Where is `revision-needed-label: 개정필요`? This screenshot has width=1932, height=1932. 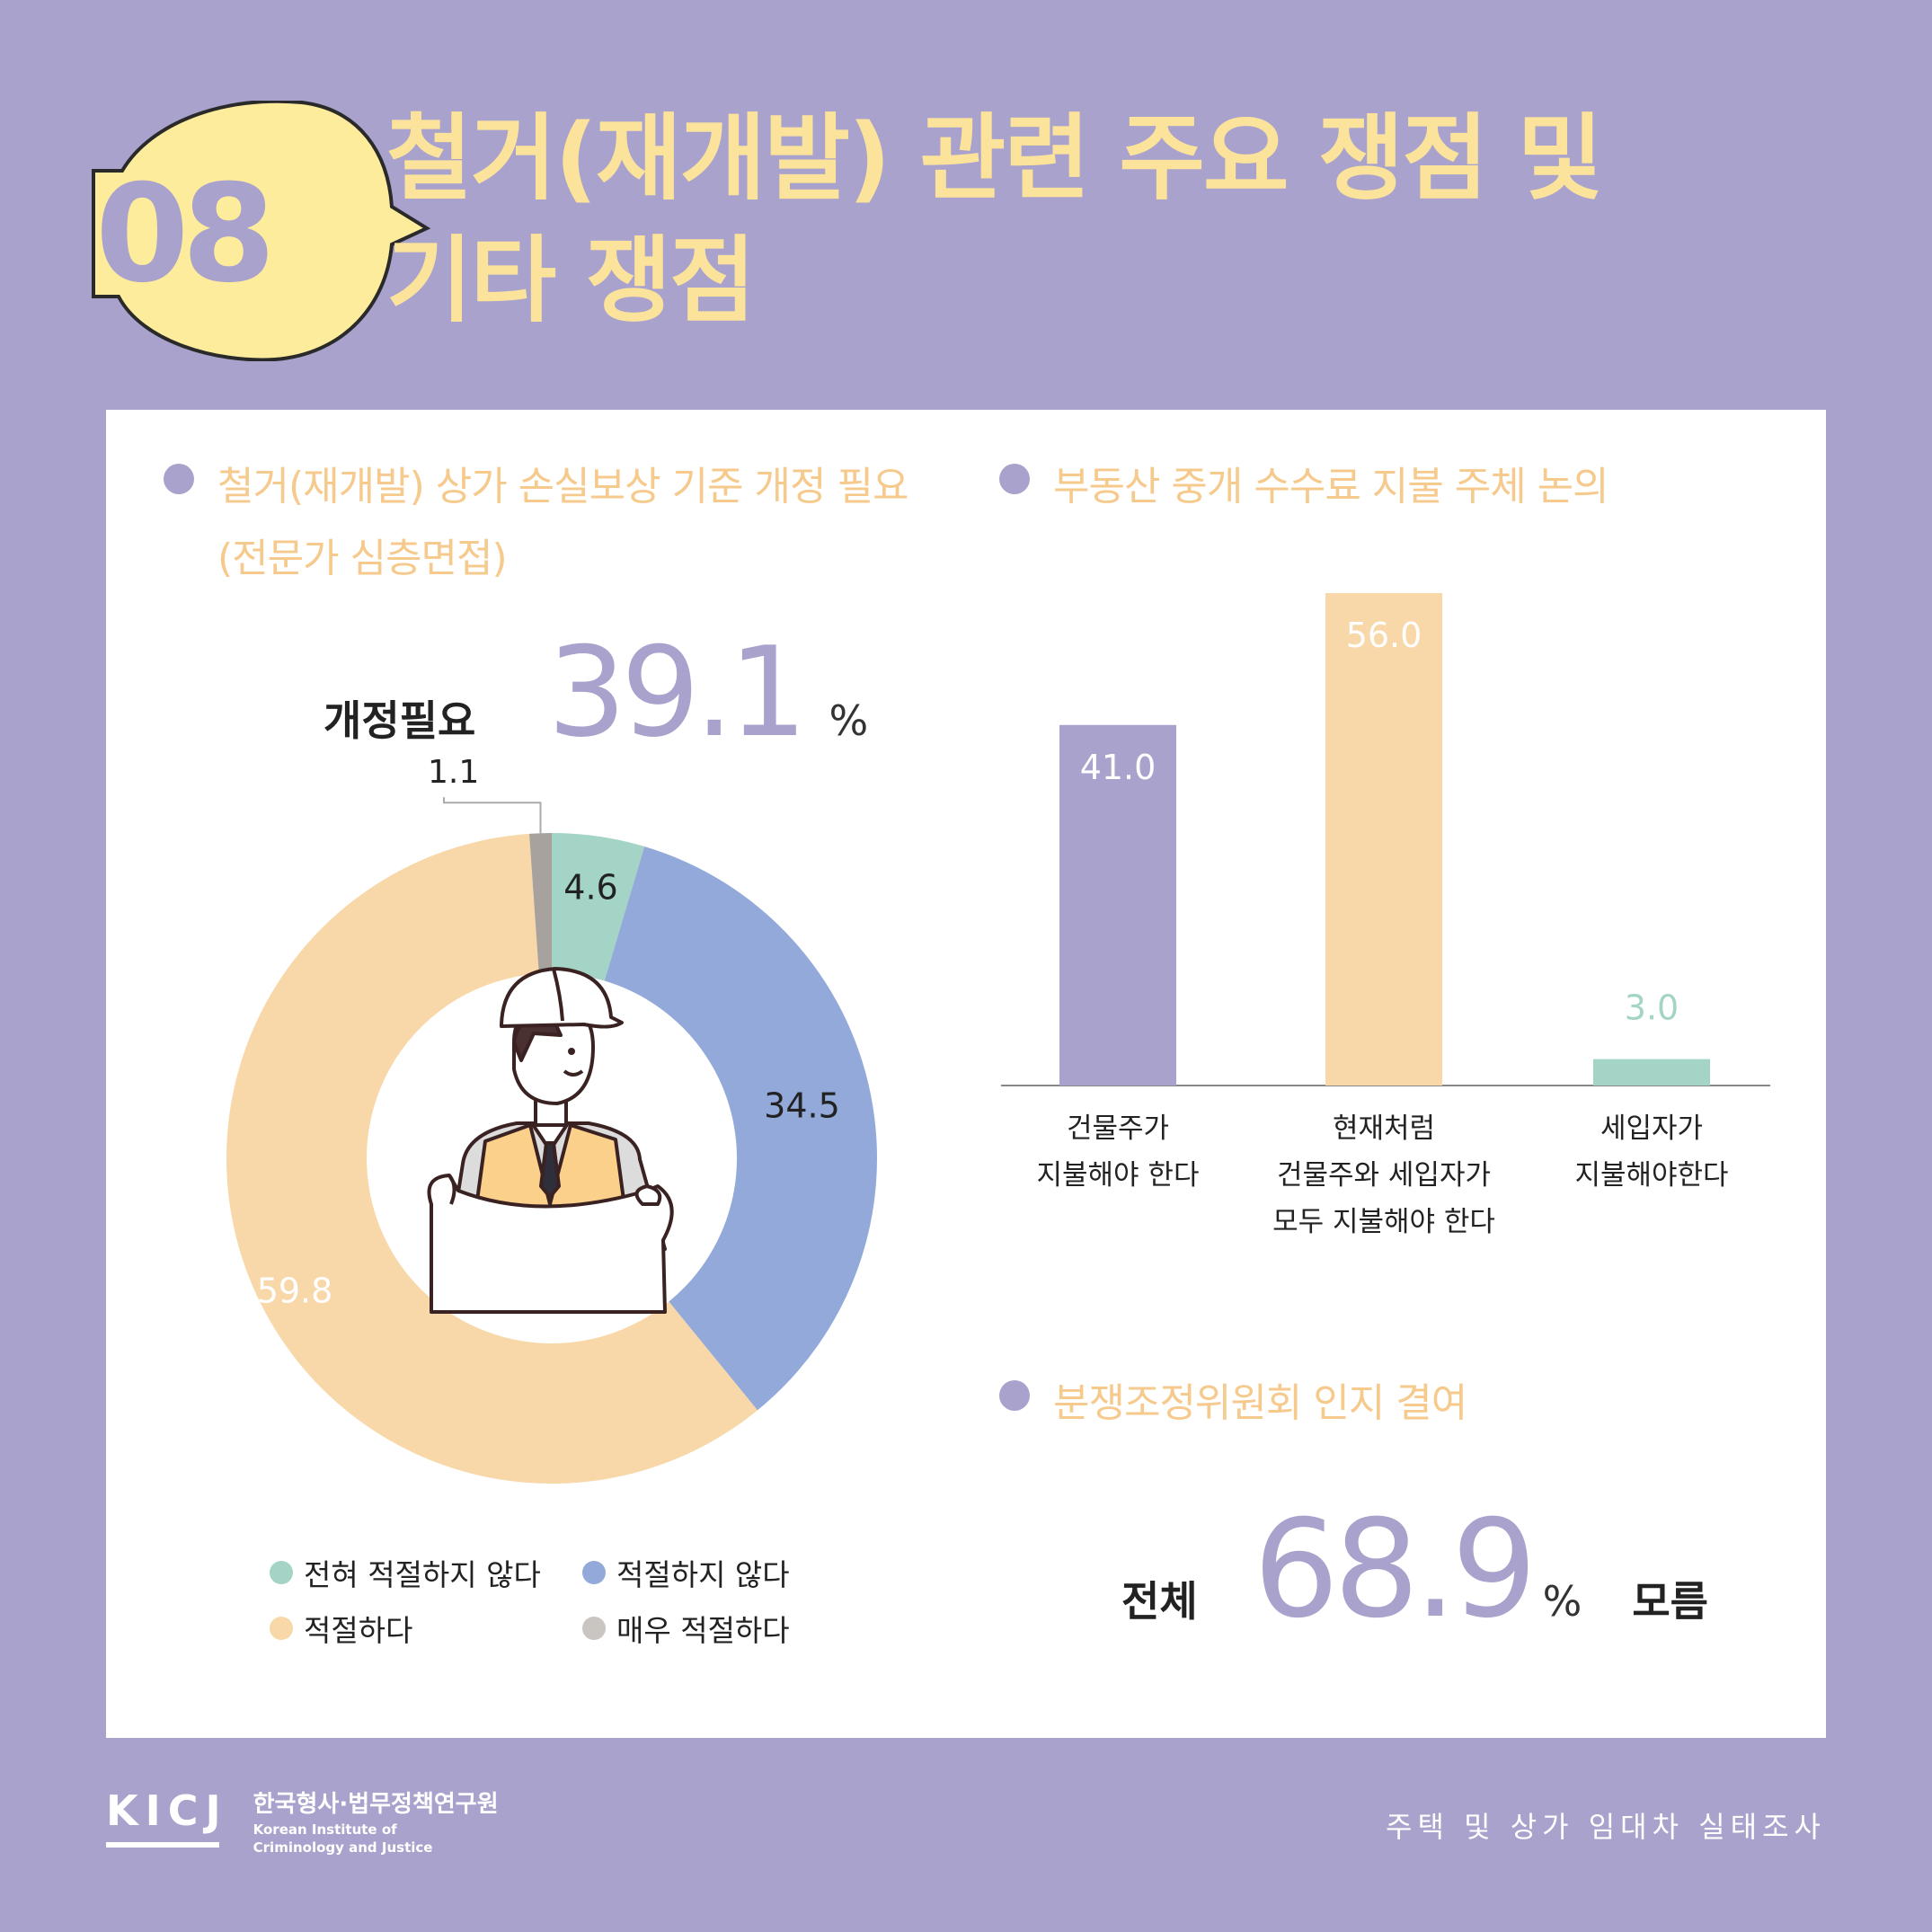 revision-needed-label: 개정필요 is located at coordinates (399, 720).